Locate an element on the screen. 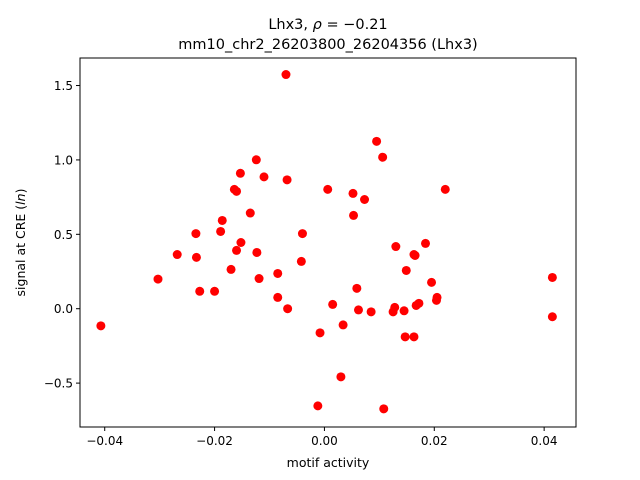 The width and height of the screenshot is (640, 480). y-axis-ticks: −0.5 0.0 0.5 1.0 1.5 is located at coordinates (62, 235).